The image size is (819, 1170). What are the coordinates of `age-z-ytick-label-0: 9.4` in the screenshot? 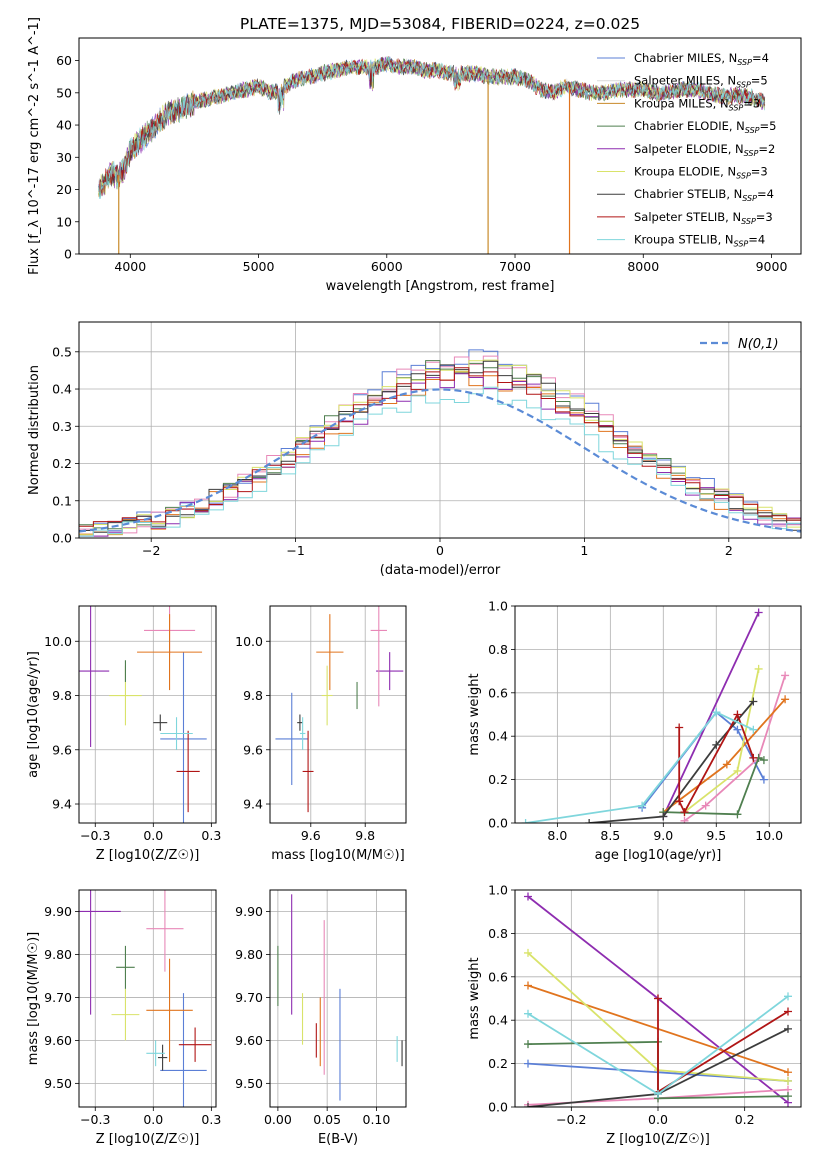 It's located at (62, 804).